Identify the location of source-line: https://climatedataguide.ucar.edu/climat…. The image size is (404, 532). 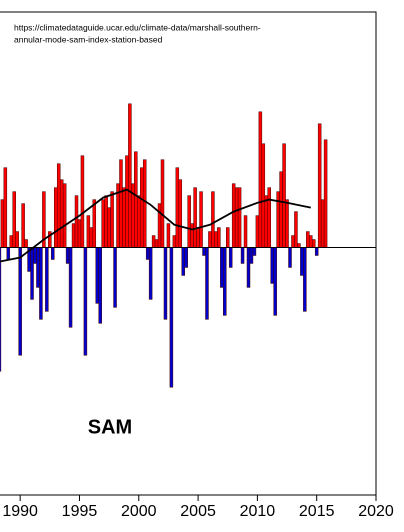
(137, 27).